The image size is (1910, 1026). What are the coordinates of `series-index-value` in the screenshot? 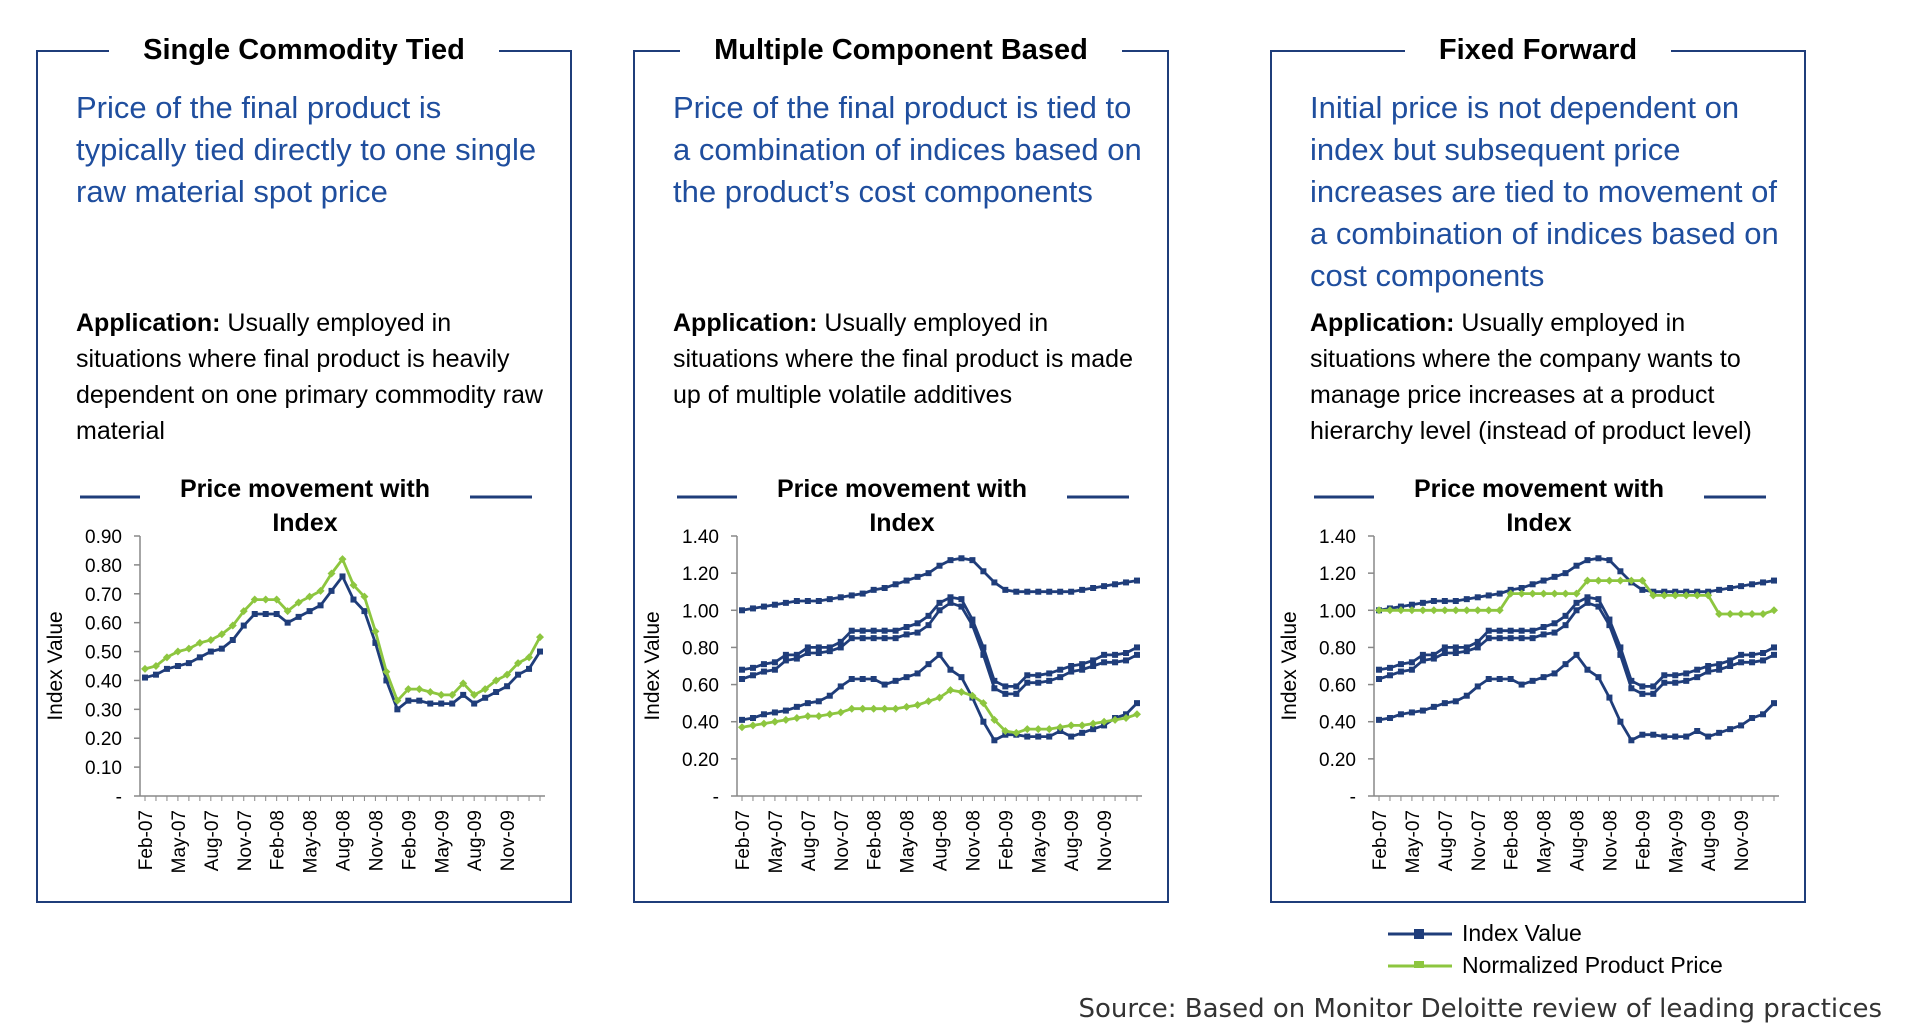 It's located at (939, 648).